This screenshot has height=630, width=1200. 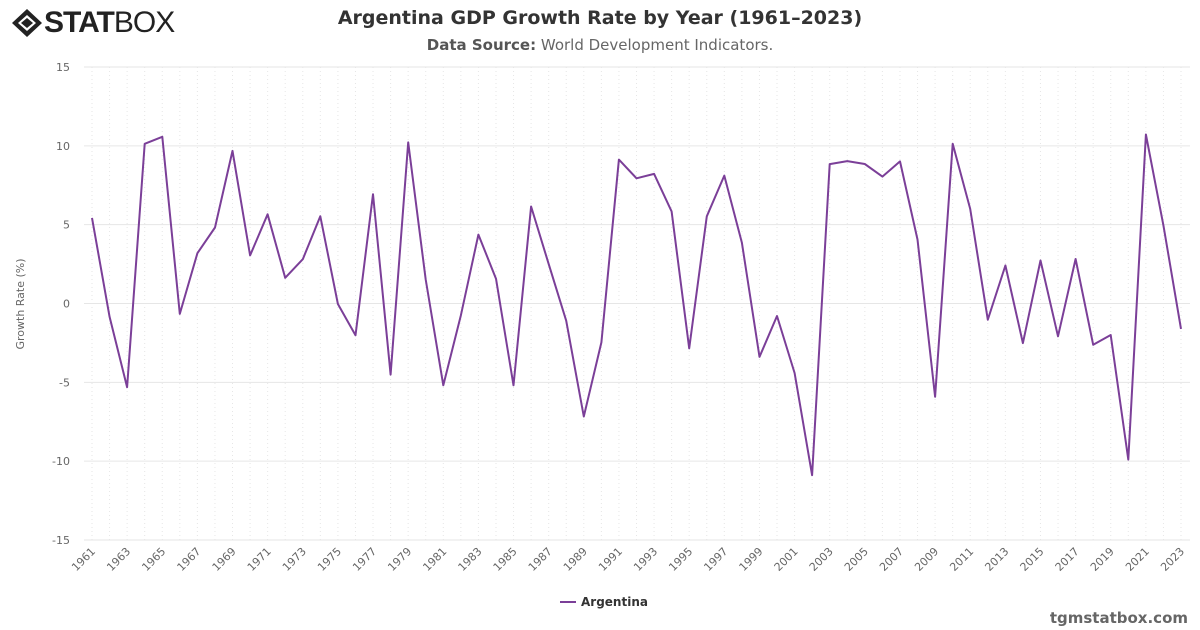 I want to click on x-tick-label: 1979, so click(x=399, y=559).